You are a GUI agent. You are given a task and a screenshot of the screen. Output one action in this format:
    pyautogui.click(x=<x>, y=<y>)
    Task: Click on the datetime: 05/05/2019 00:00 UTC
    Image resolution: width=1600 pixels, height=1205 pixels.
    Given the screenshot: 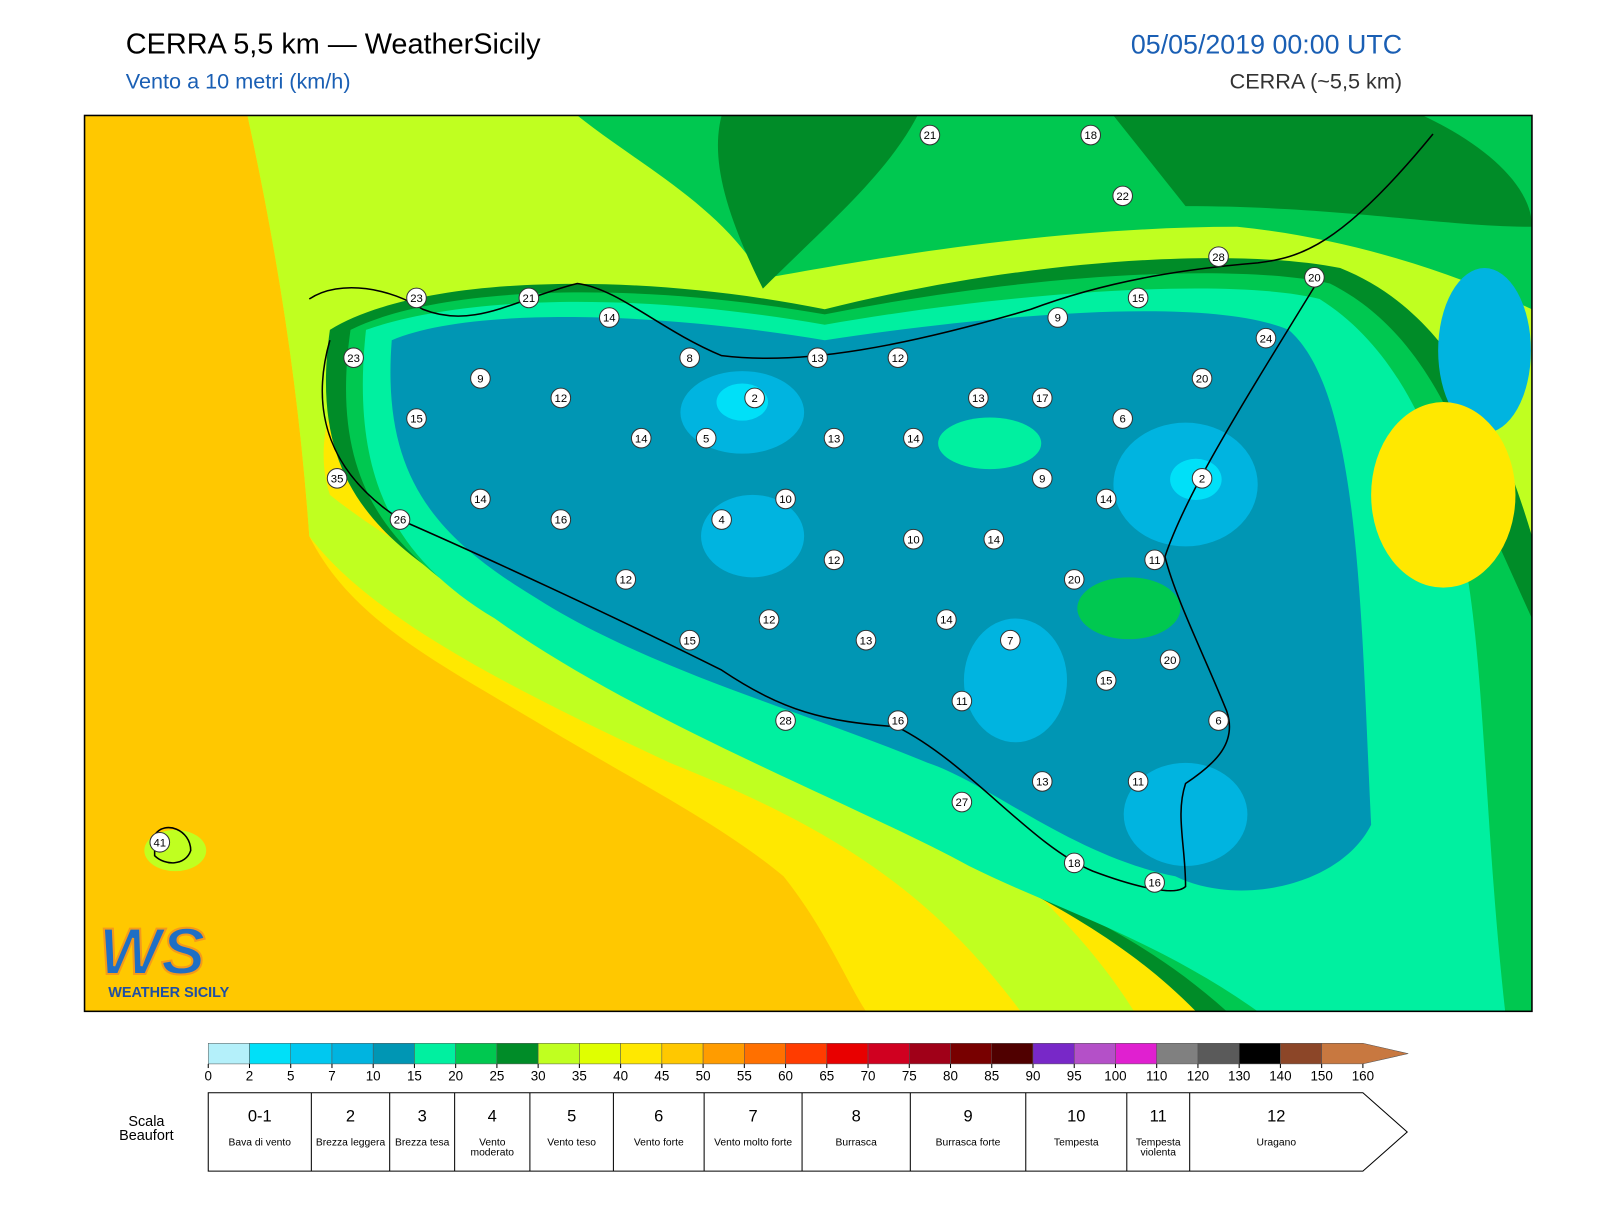 What is the action you would take?
    pyautogui.click(x=1266, y=45)
    